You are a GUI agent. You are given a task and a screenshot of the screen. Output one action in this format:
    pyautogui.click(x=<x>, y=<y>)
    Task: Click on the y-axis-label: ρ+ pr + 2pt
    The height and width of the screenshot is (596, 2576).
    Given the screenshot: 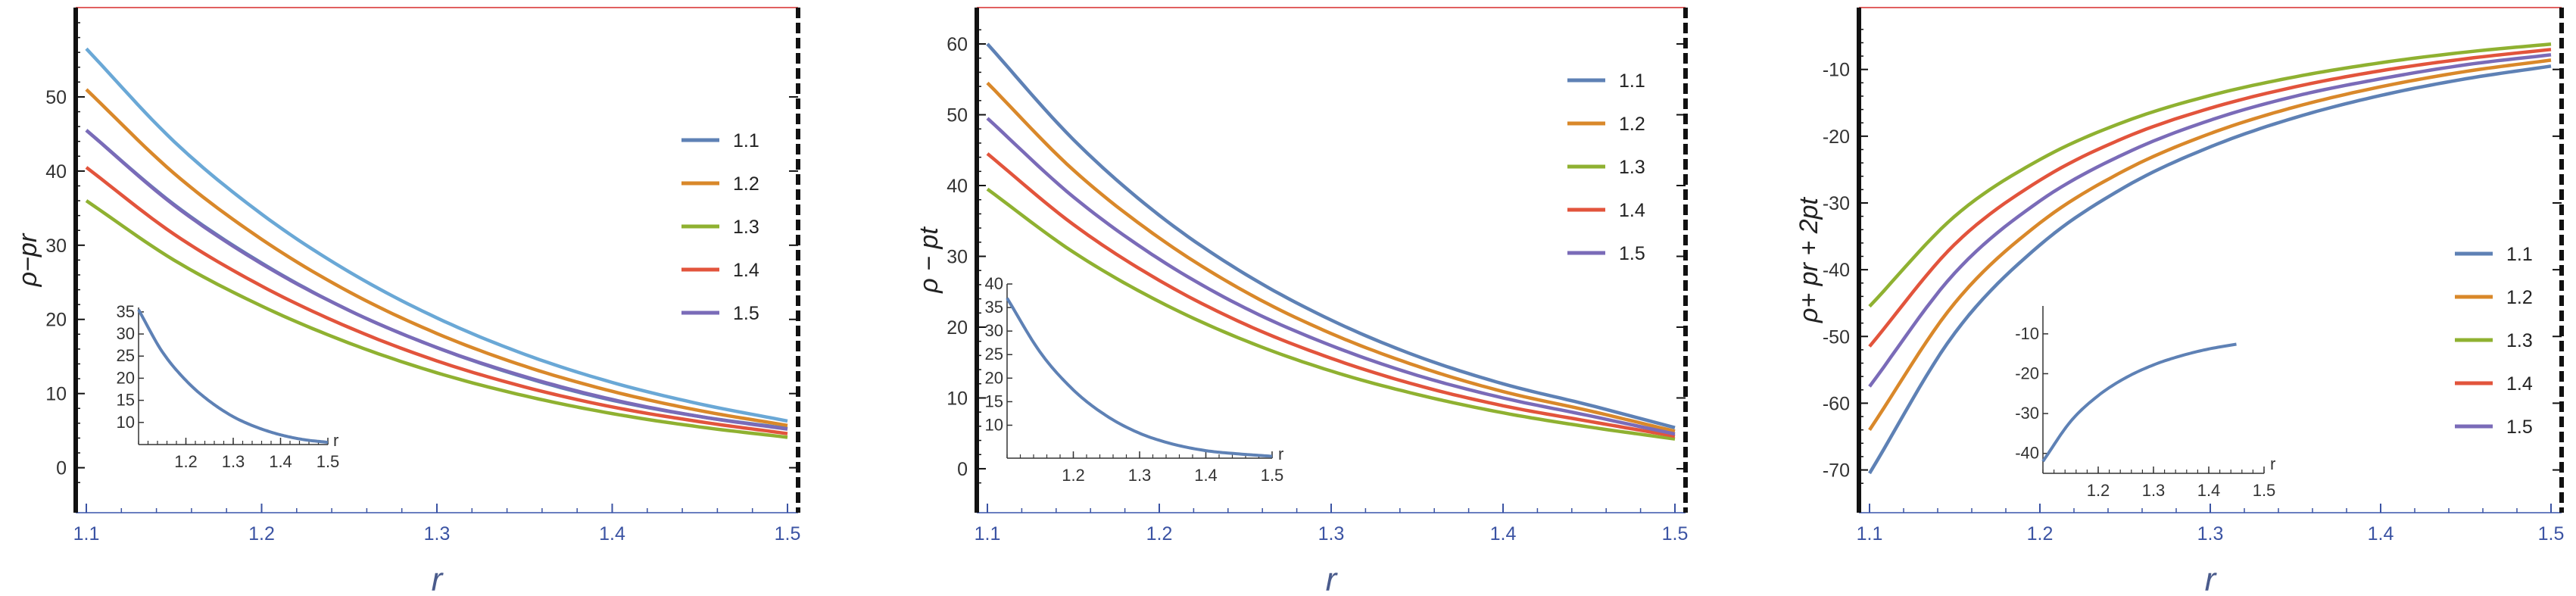 What is the action you would take?
    pyautogui.click(x=1809, y=259)
    